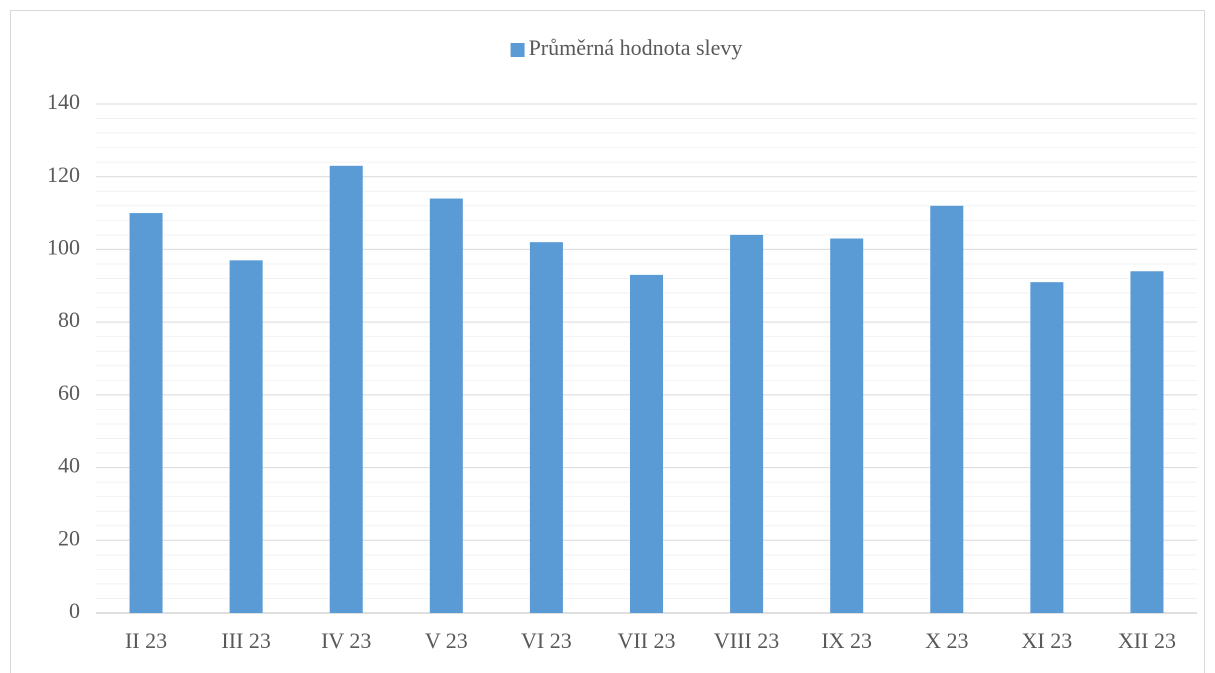  I want to click on y-tick-label: 0, so click(74, 610).